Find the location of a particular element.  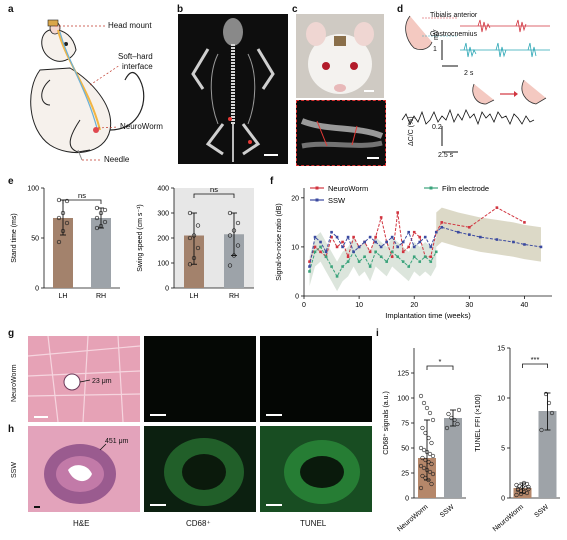

x-tick-label: 40 is located at coordinates (525, 305).